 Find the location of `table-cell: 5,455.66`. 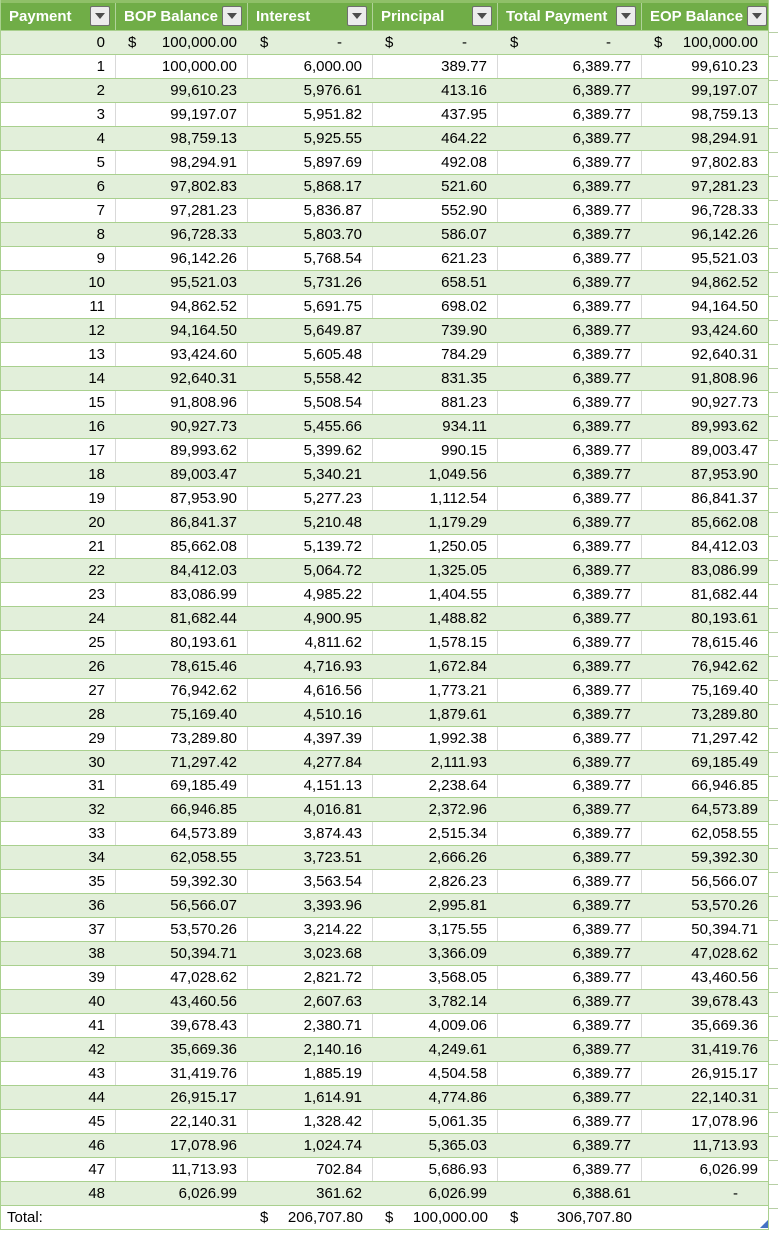

table-cell: 5,455.66 is located at coordinates (310, 426).